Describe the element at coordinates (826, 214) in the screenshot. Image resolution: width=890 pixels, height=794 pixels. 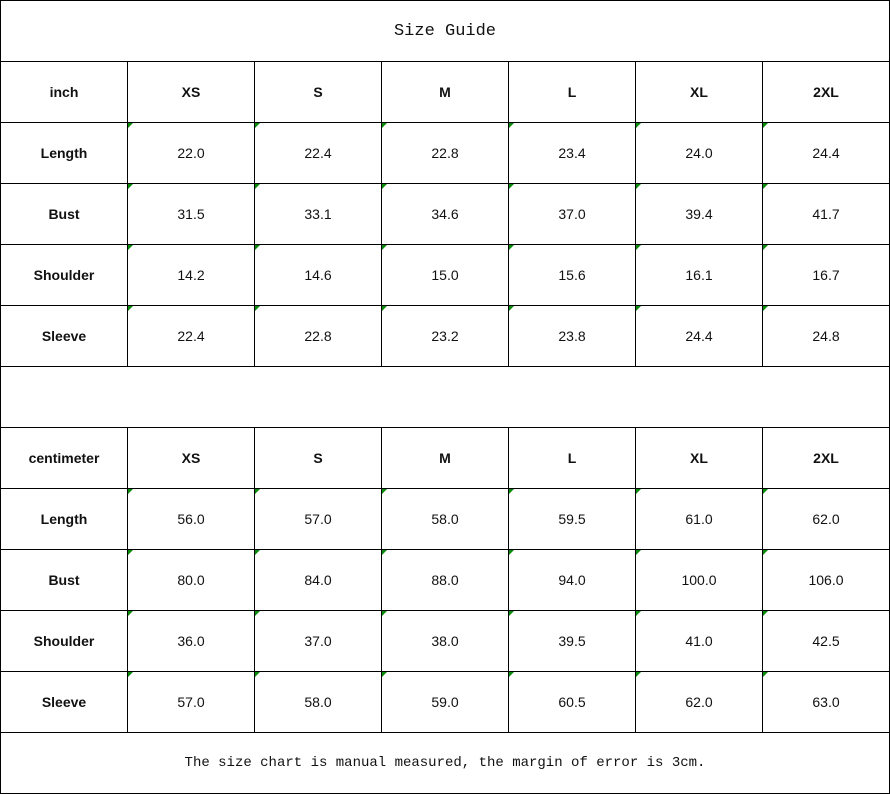
I see `measurement-cell: 41.7` at that location.